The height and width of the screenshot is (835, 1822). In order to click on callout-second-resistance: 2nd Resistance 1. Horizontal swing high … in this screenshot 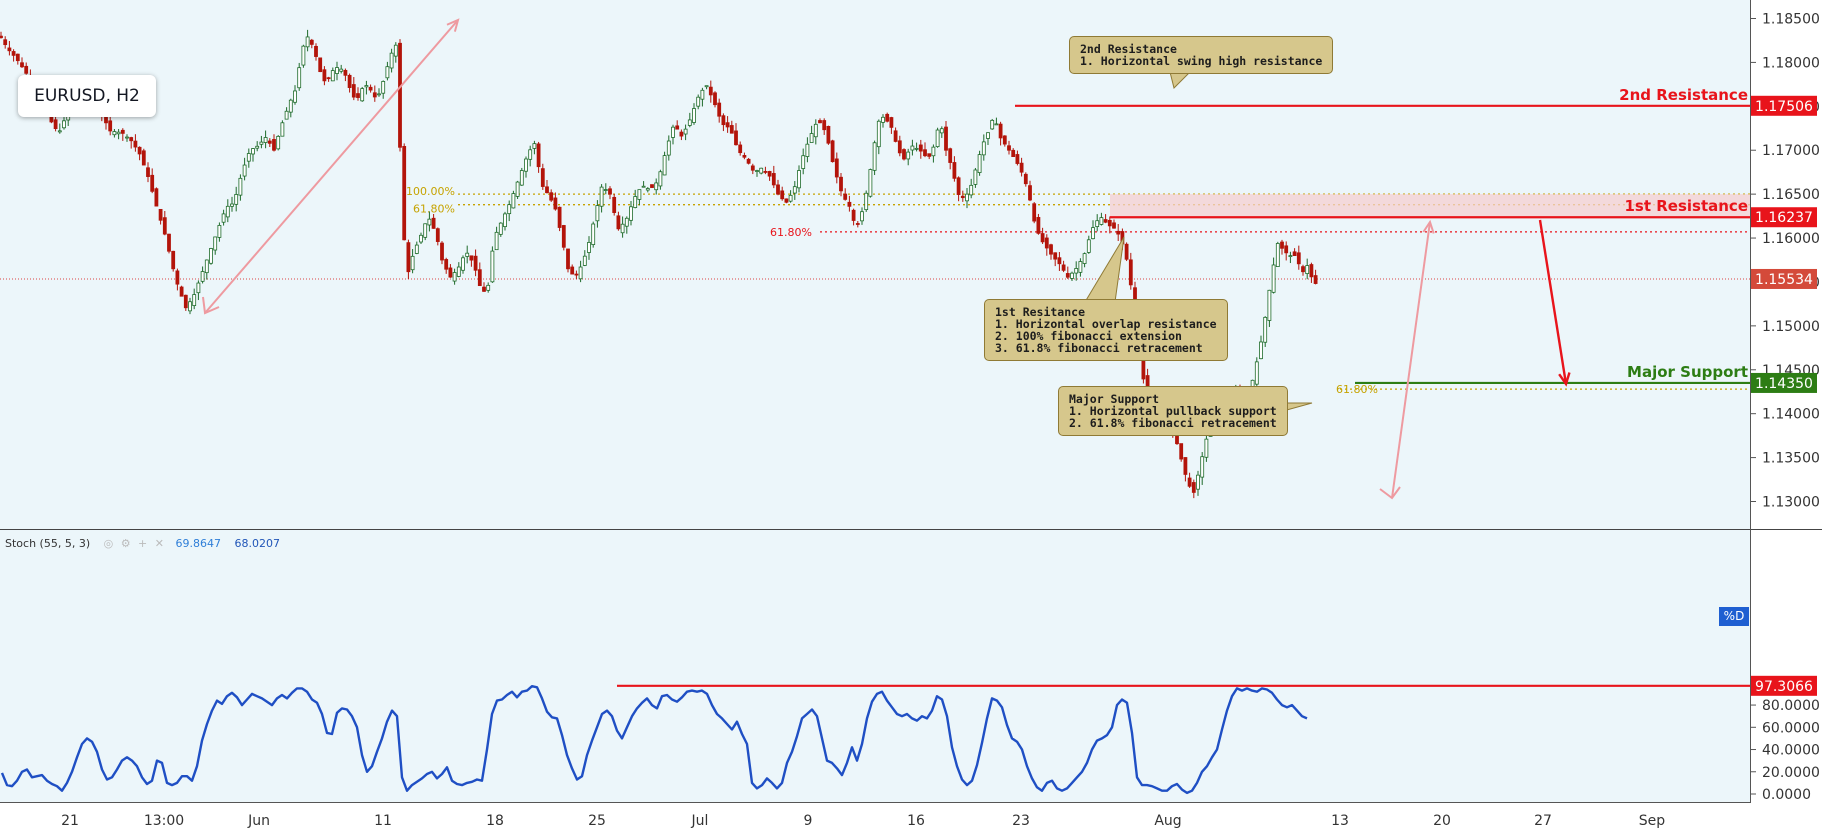, I will do `click(1201, 55)`.